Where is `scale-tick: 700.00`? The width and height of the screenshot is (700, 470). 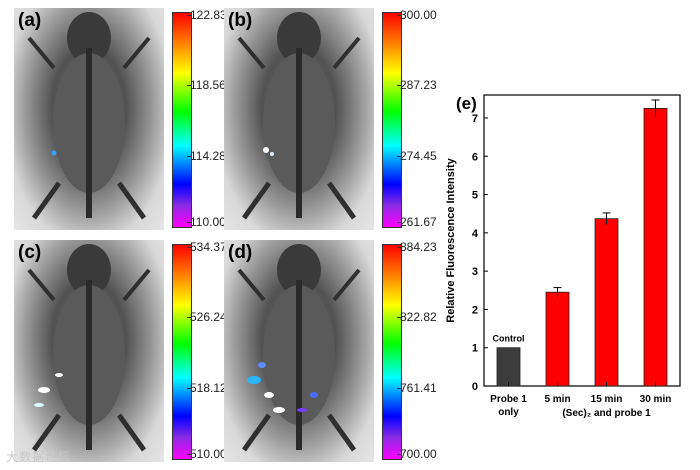 scale-tick: 700.00 is located at coordinates (417, 454).